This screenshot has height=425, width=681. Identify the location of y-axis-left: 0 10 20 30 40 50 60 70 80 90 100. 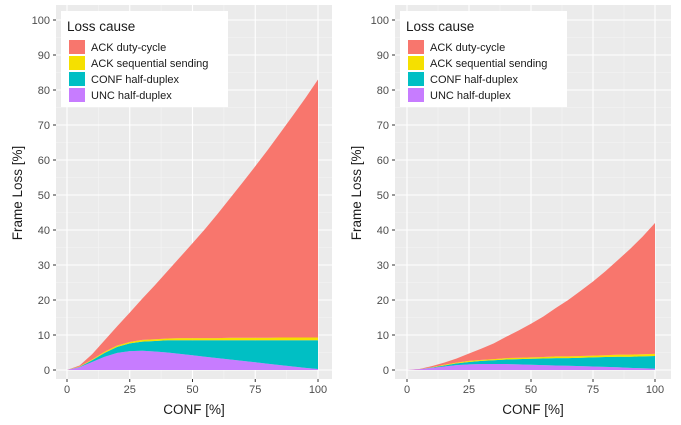
(44, 196).